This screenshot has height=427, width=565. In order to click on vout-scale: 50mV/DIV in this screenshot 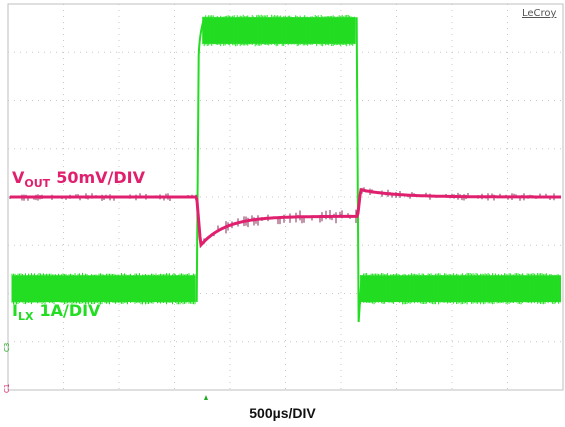, I will do `click(100, 177)`.